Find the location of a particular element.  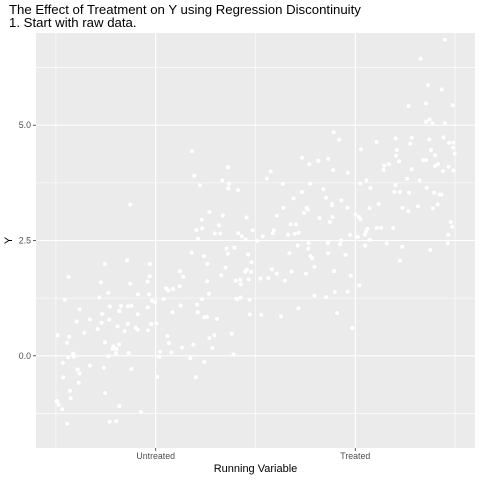

y-tick-label: 0.0 is located at coordinates (25, 356).